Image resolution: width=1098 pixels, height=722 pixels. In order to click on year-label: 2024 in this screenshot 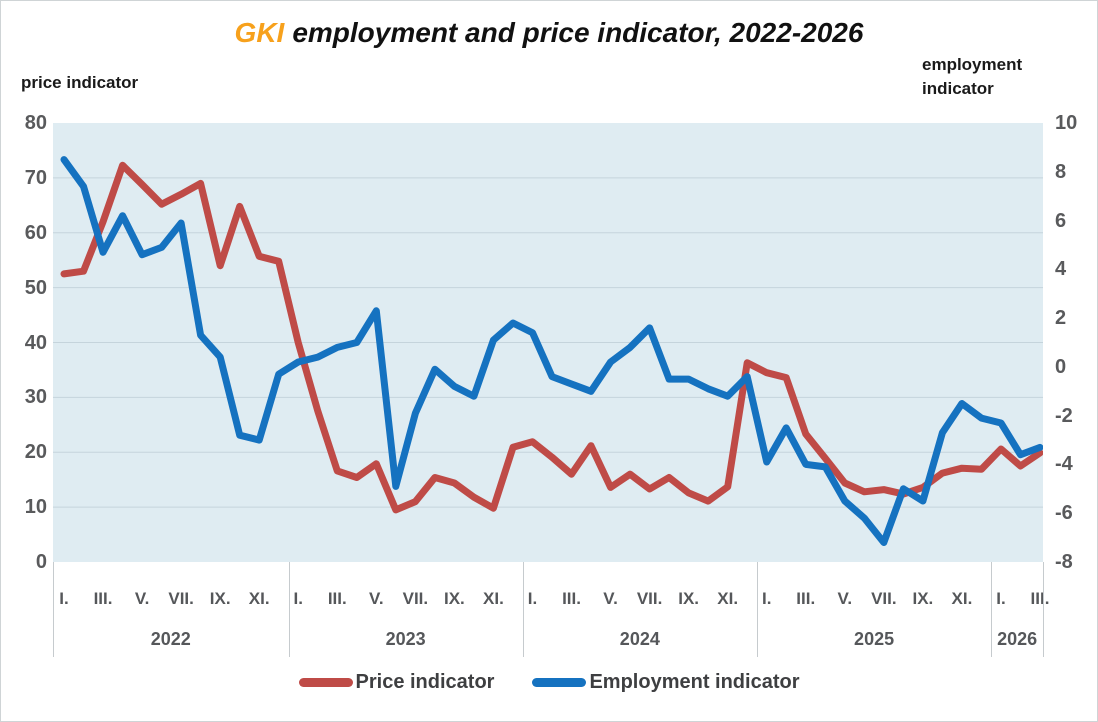, I will do `click(639, 639)`.